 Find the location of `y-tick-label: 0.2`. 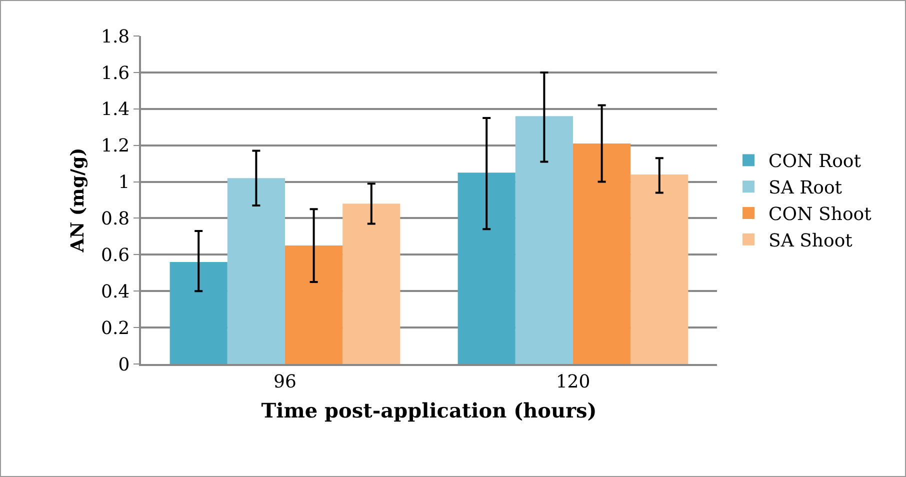

y-tick-label: 0.2 is located at coordinates (115, 328).